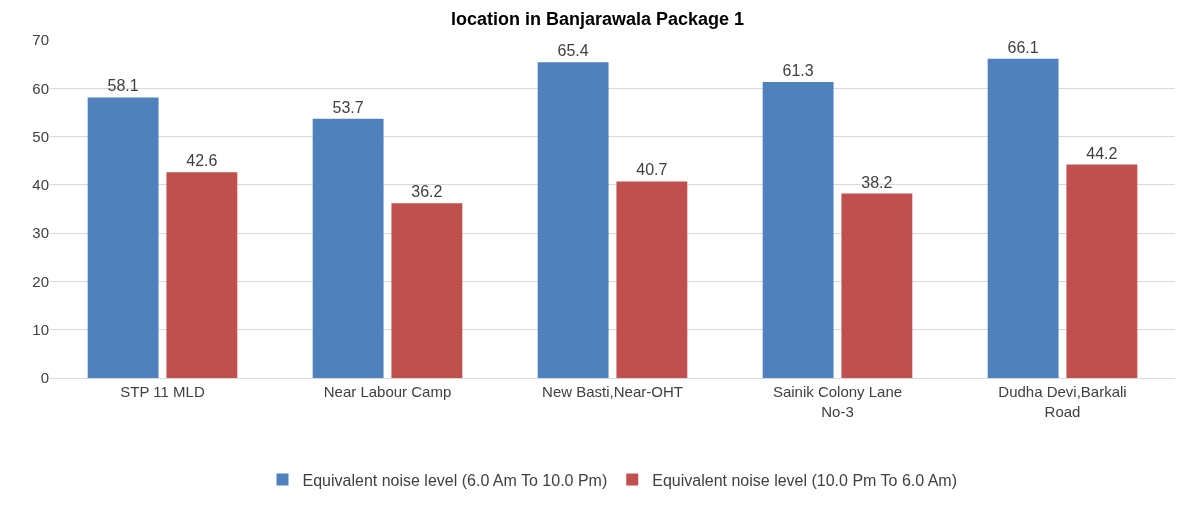  I want to click on y-tick-label: 40, so click(40, 185).